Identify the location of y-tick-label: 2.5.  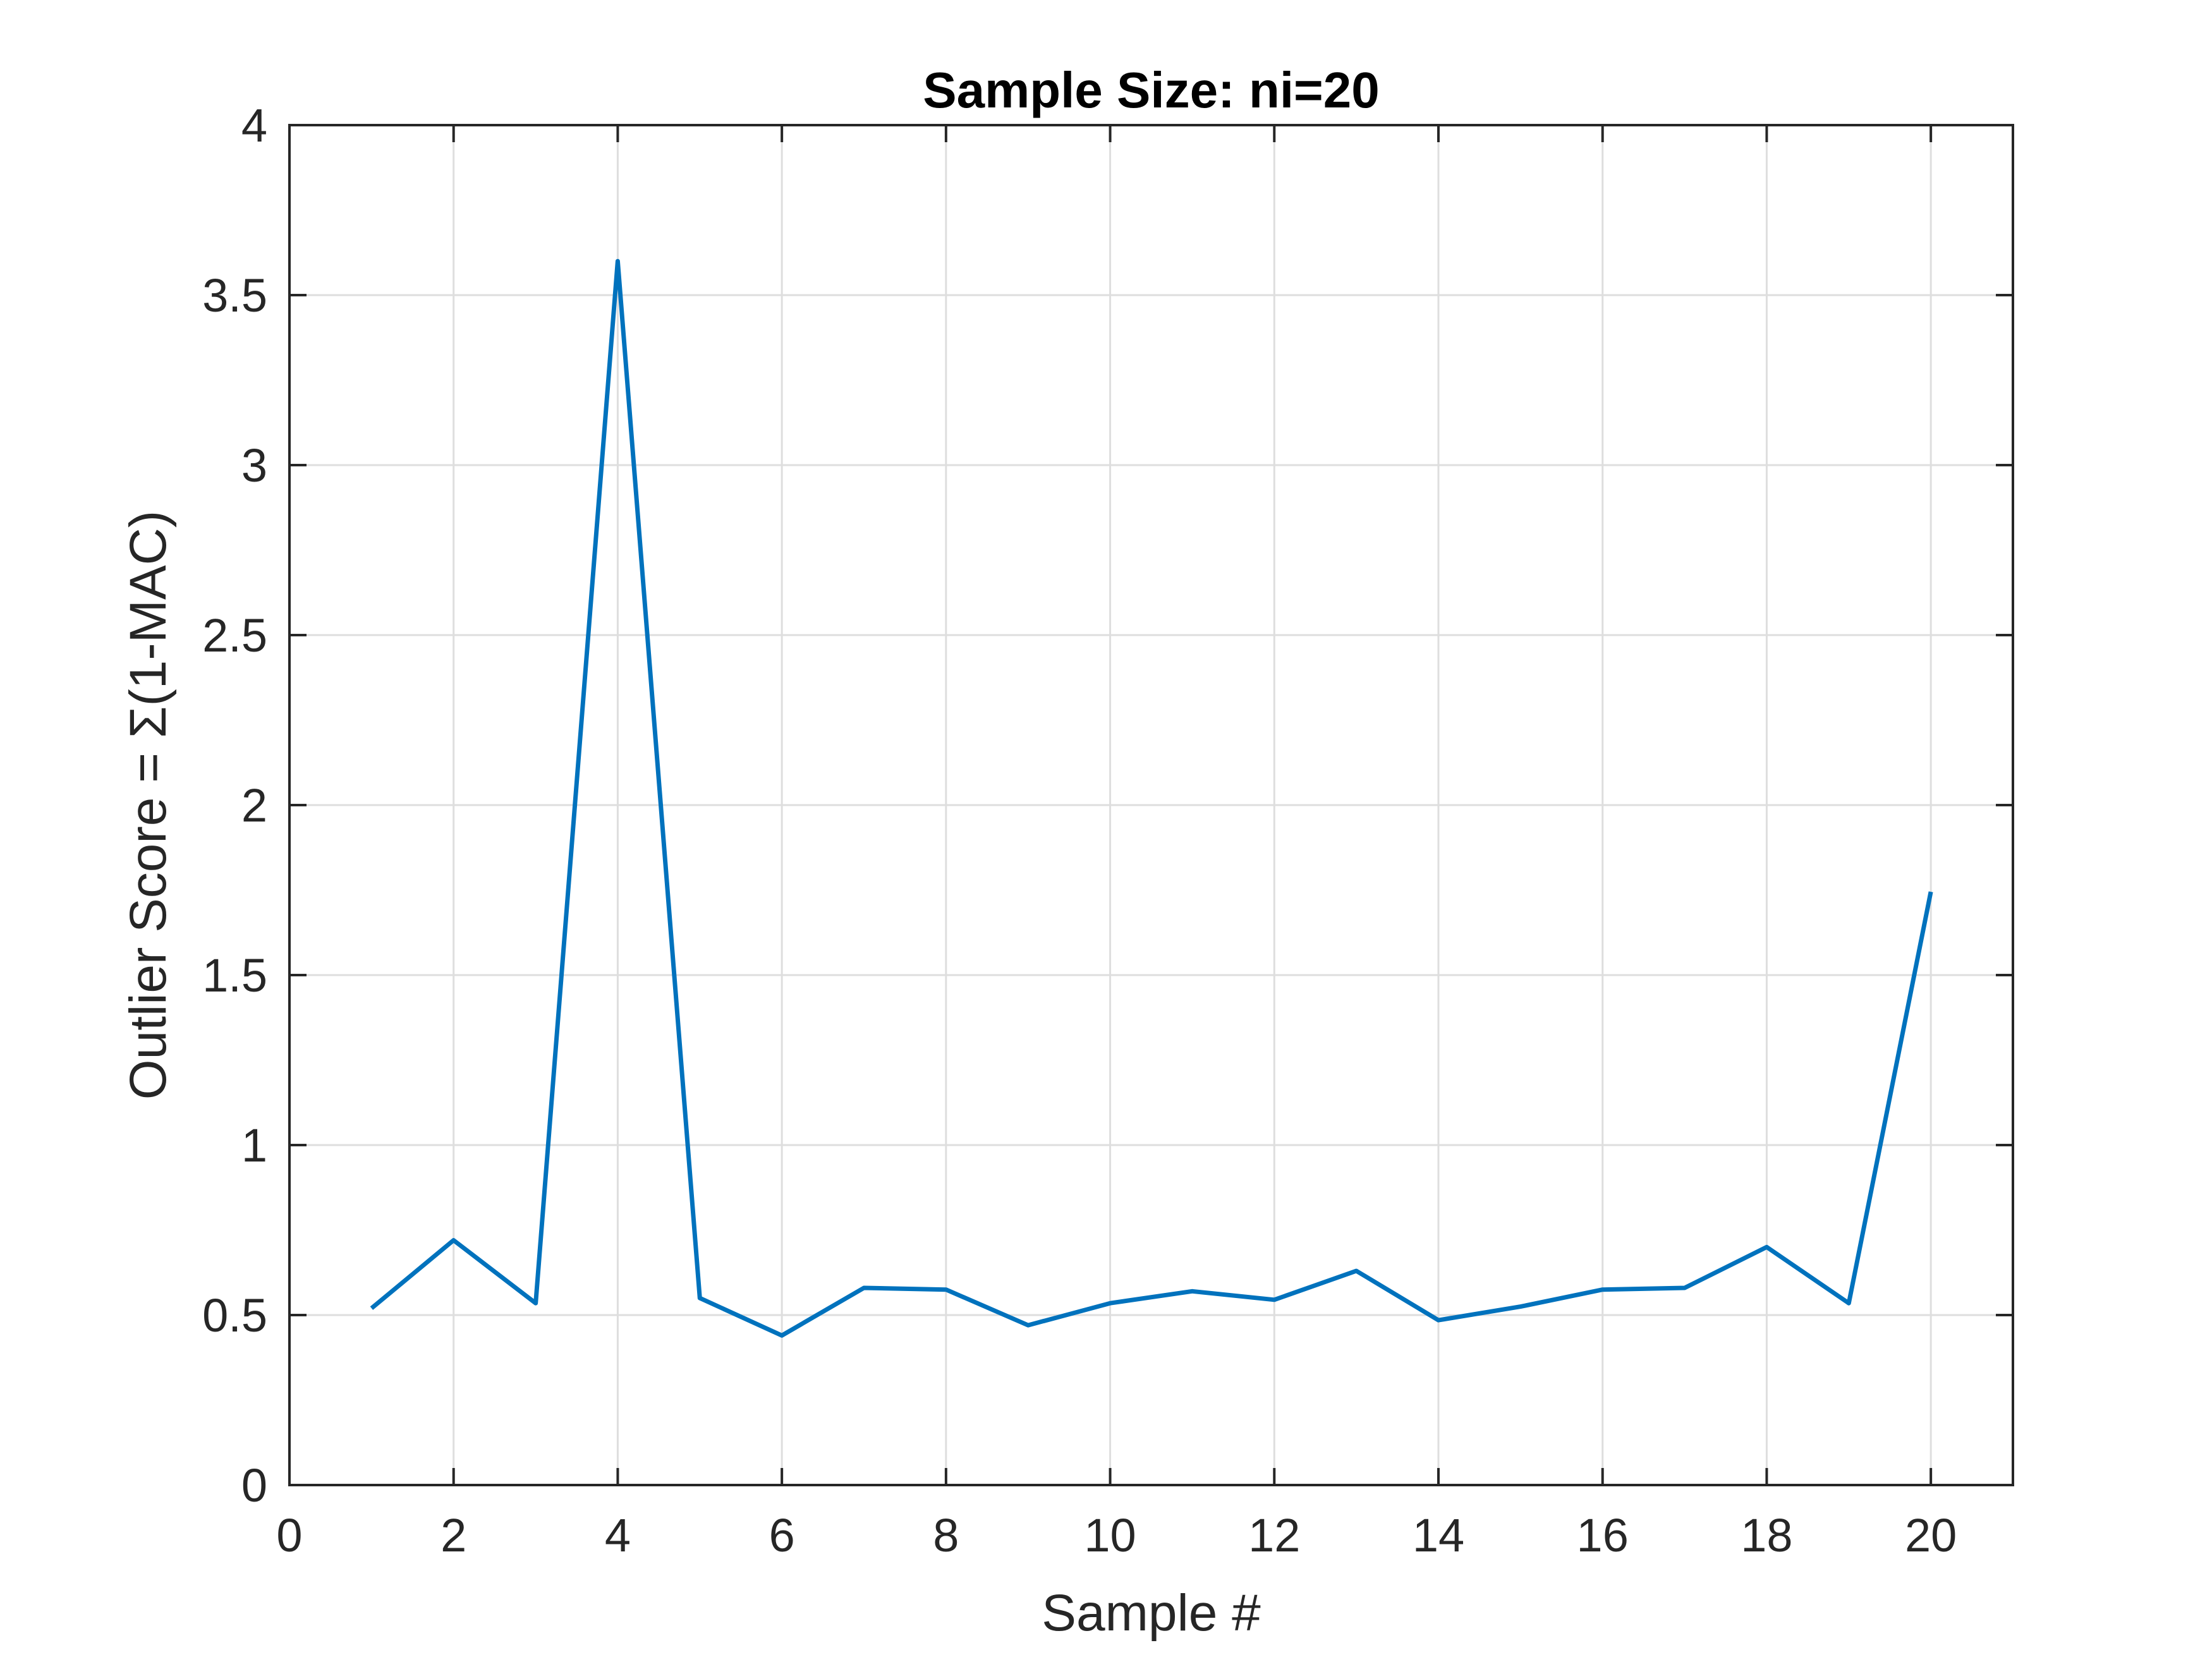
(234, 635).